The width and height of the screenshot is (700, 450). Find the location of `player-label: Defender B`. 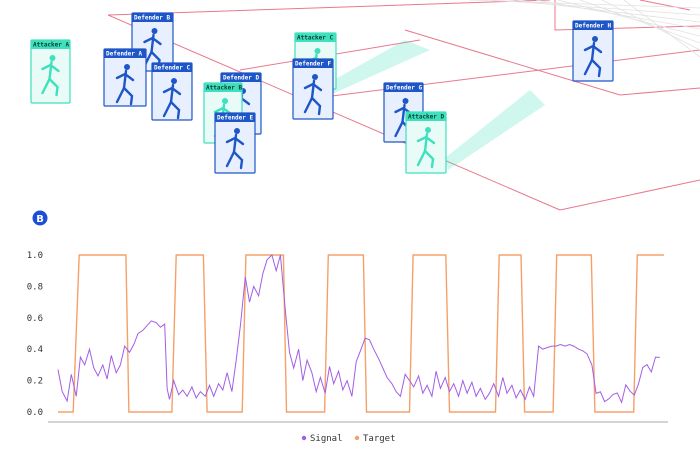

player-label: Defender B is located at coordinates (152, 18).